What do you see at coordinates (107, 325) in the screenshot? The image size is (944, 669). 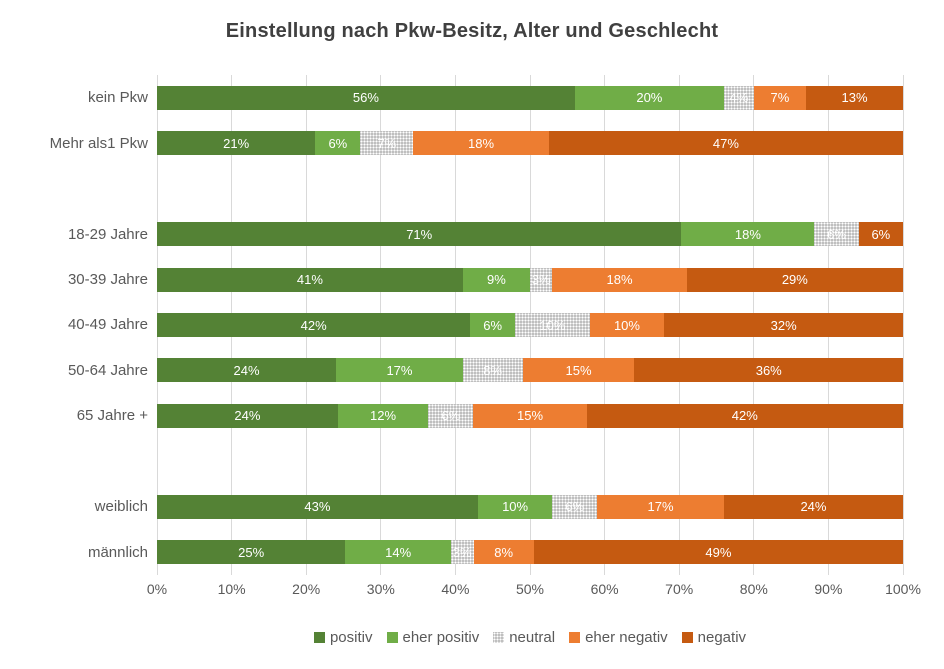 I see `category-label: 40-49 Jahre` at bounding box center [107, 325].